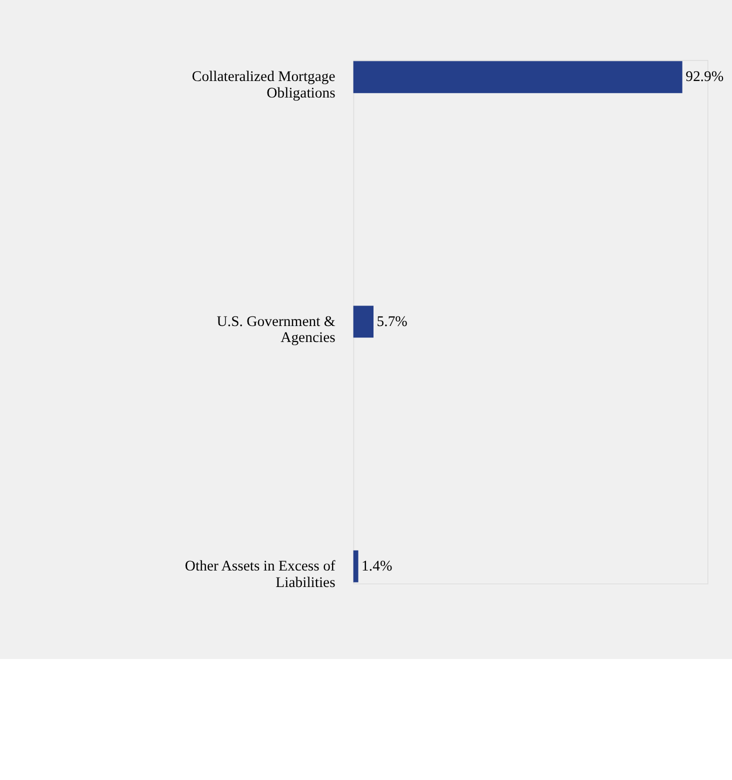 Image resolution: width=732 pixels, height=780 pixels. What do you see at coordinates (264, 85) in the screenshot?
I see `y-tick-label: Collateralized Mortgage Obligations` at bounding box center [264, 85].